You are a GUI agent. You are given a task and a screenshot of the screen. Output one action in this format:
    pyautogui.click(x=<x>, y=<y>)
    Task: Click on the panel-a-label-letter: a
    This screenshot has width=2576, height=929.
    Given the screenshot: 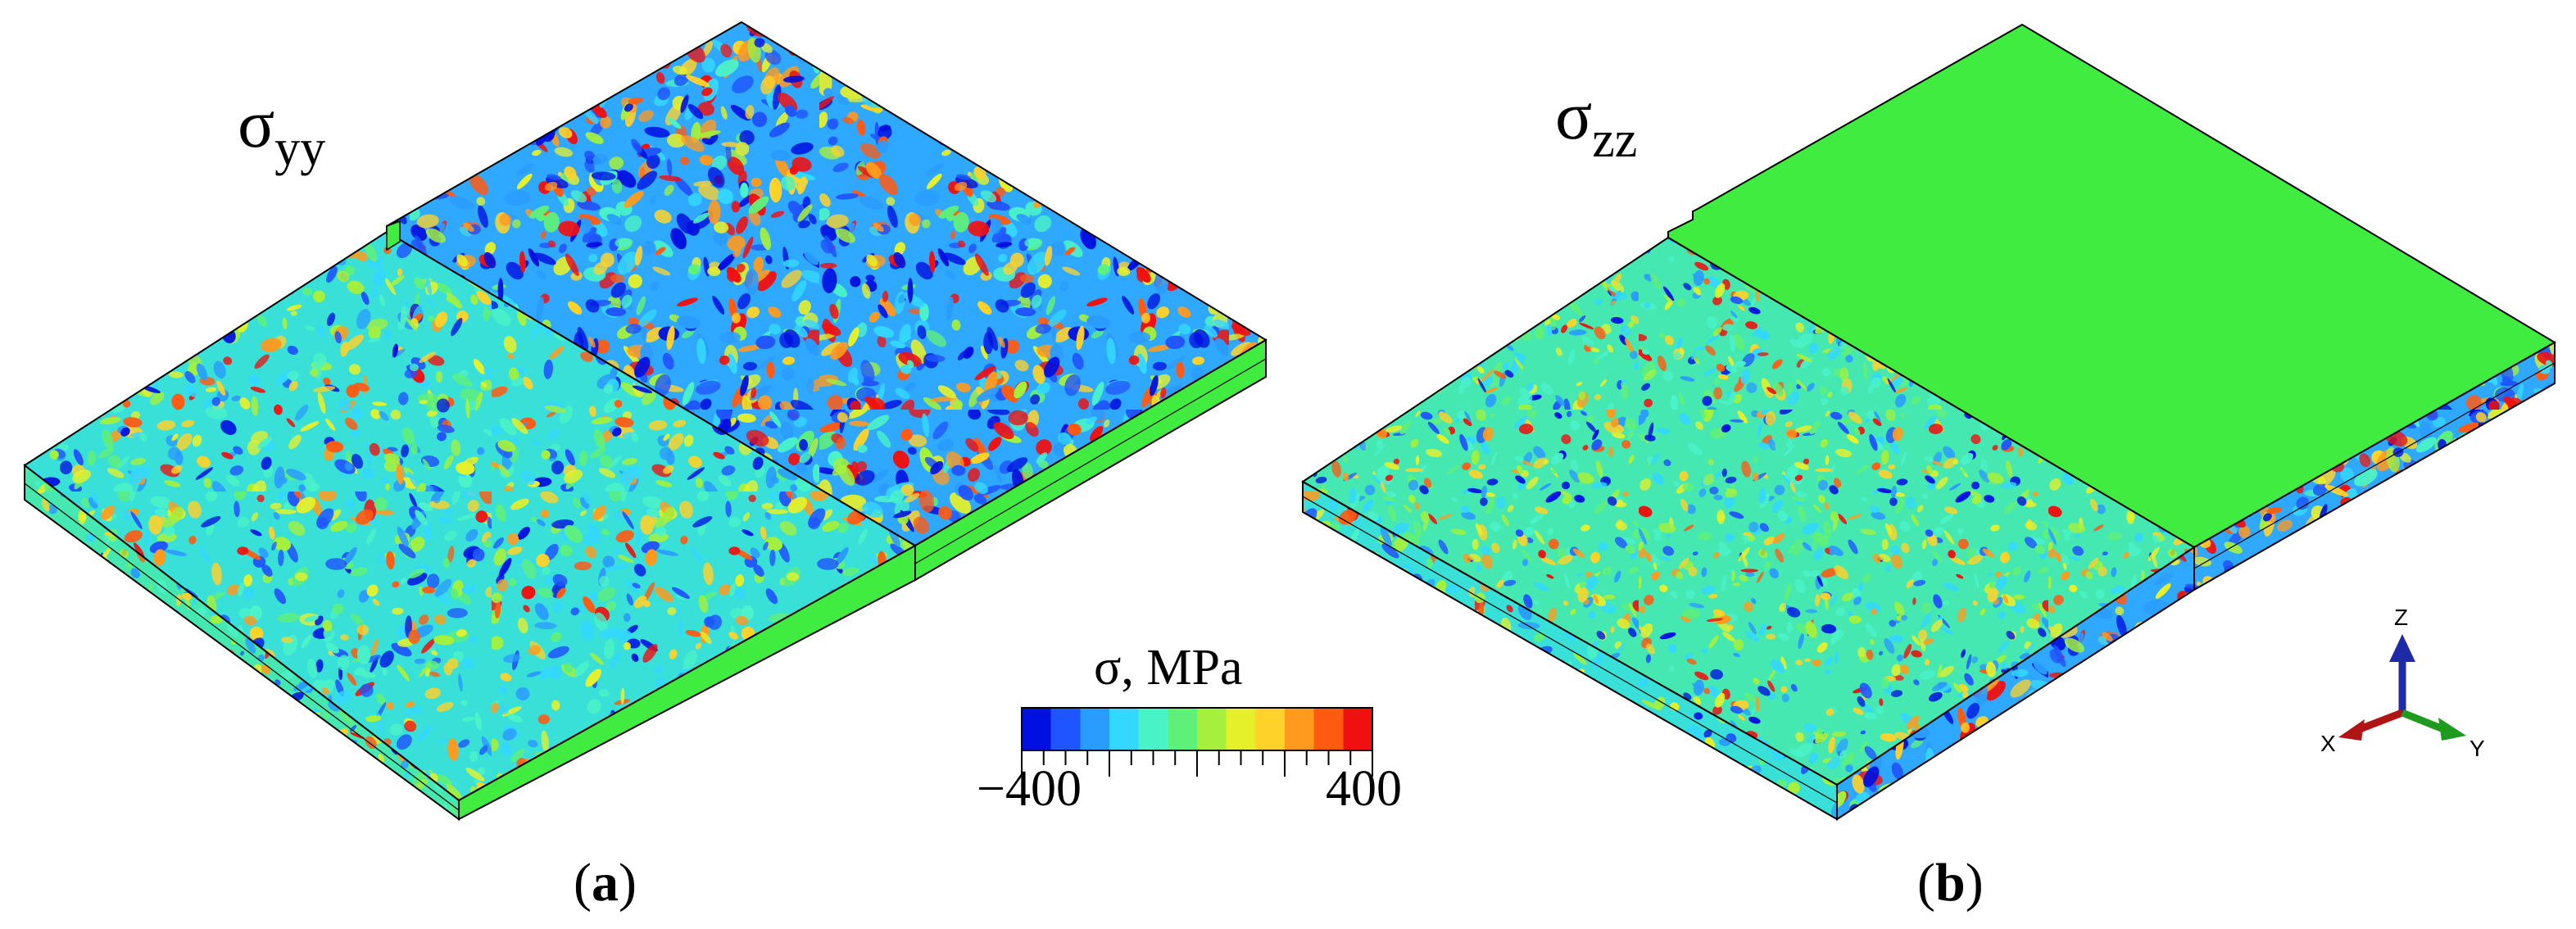 What is the action you would take?
    pyautogui.click(x=605, y=883)
    